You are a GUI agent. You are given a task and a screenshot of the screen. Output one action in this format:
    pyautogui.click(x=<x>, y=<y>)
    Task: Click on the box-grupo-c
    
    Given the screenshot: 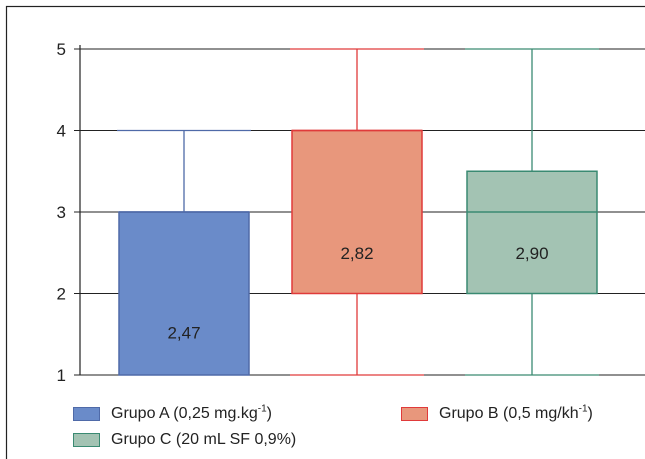 What is the action you would take?
    pyautogui.click(x=532, y=232)
    